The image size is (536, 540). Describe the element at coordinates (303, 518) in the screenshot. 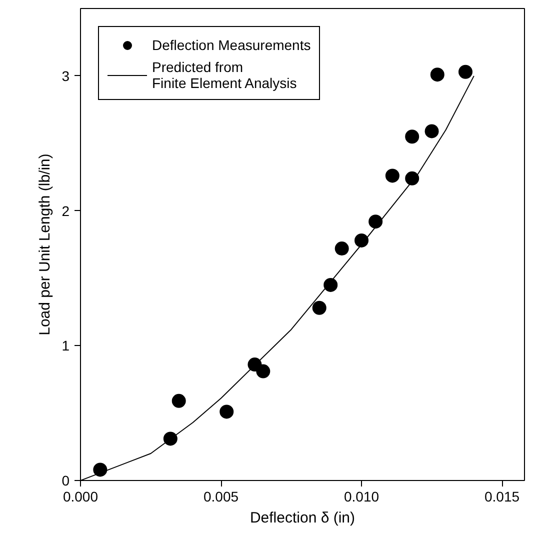

I see `x-axis-title: Deflection δ (in)` at that location.